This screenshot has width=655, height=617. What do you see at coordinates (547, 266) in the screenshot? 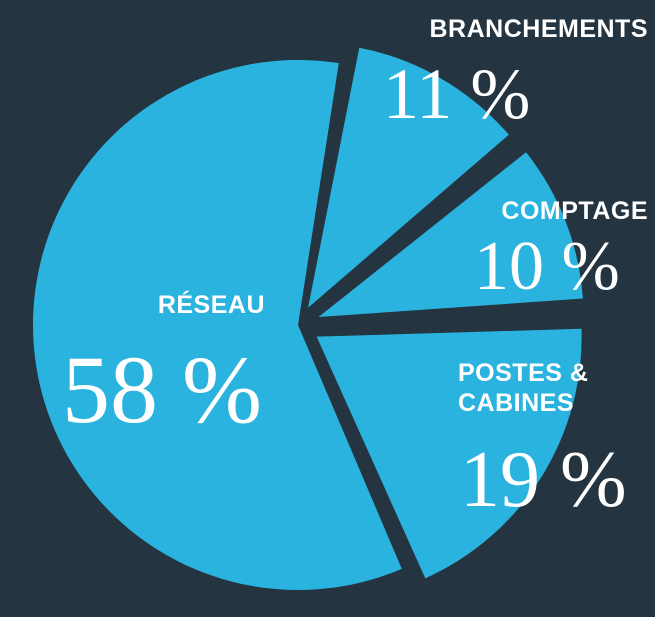
I see `slice-value: 10 %` at bounding box center [547, 266].